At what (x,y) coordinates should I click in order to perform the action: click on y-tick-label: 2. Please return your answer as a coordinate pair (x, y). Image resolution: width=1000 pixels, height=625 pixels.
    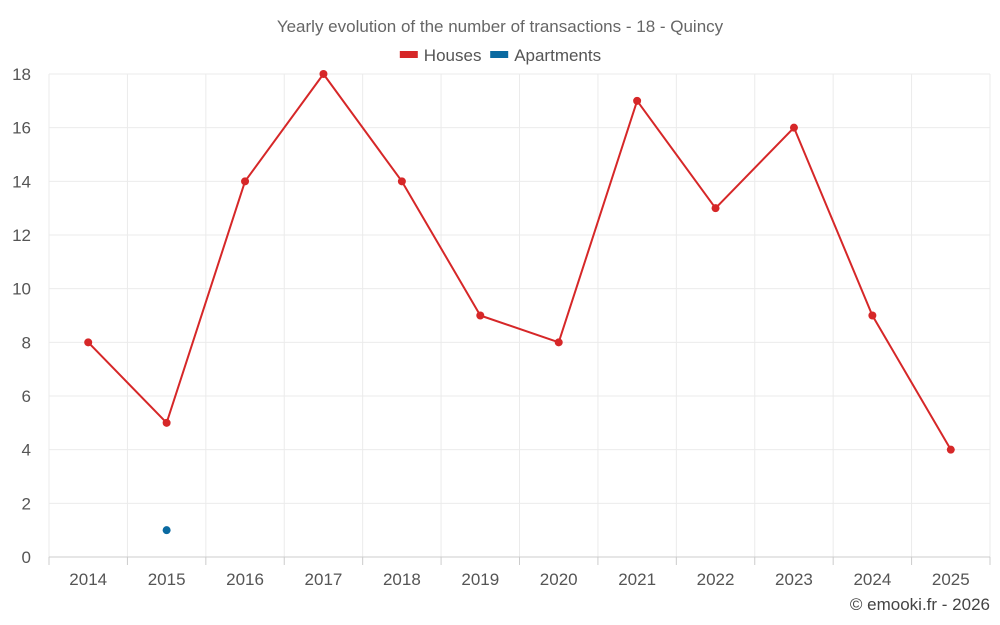
    Looking at the image, I should click on (26, 503).